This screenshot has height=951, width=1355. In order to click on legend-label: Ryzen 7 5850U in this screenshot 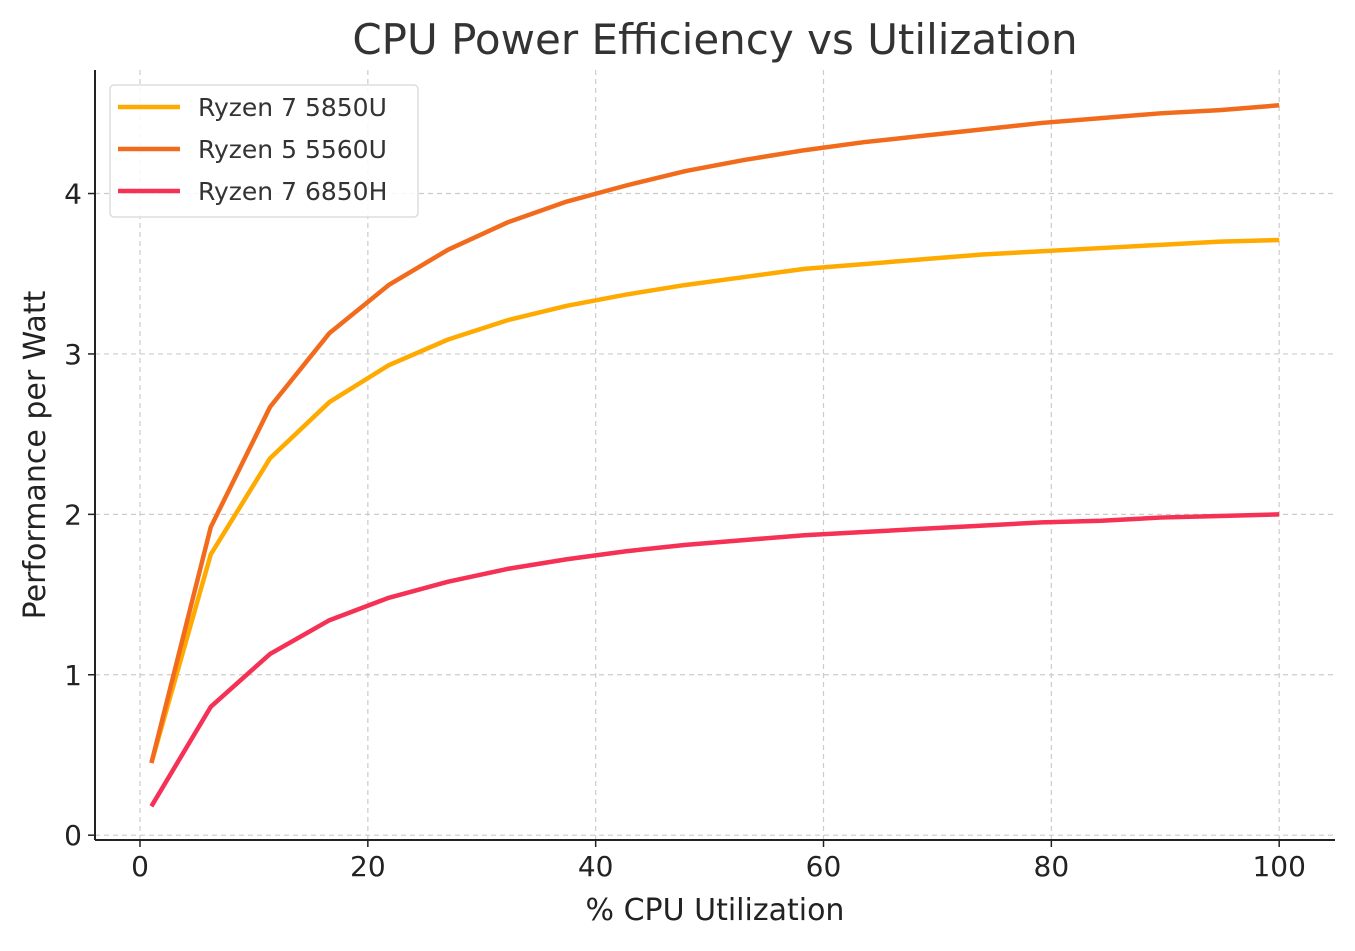, I will do `click(292, 107)`.